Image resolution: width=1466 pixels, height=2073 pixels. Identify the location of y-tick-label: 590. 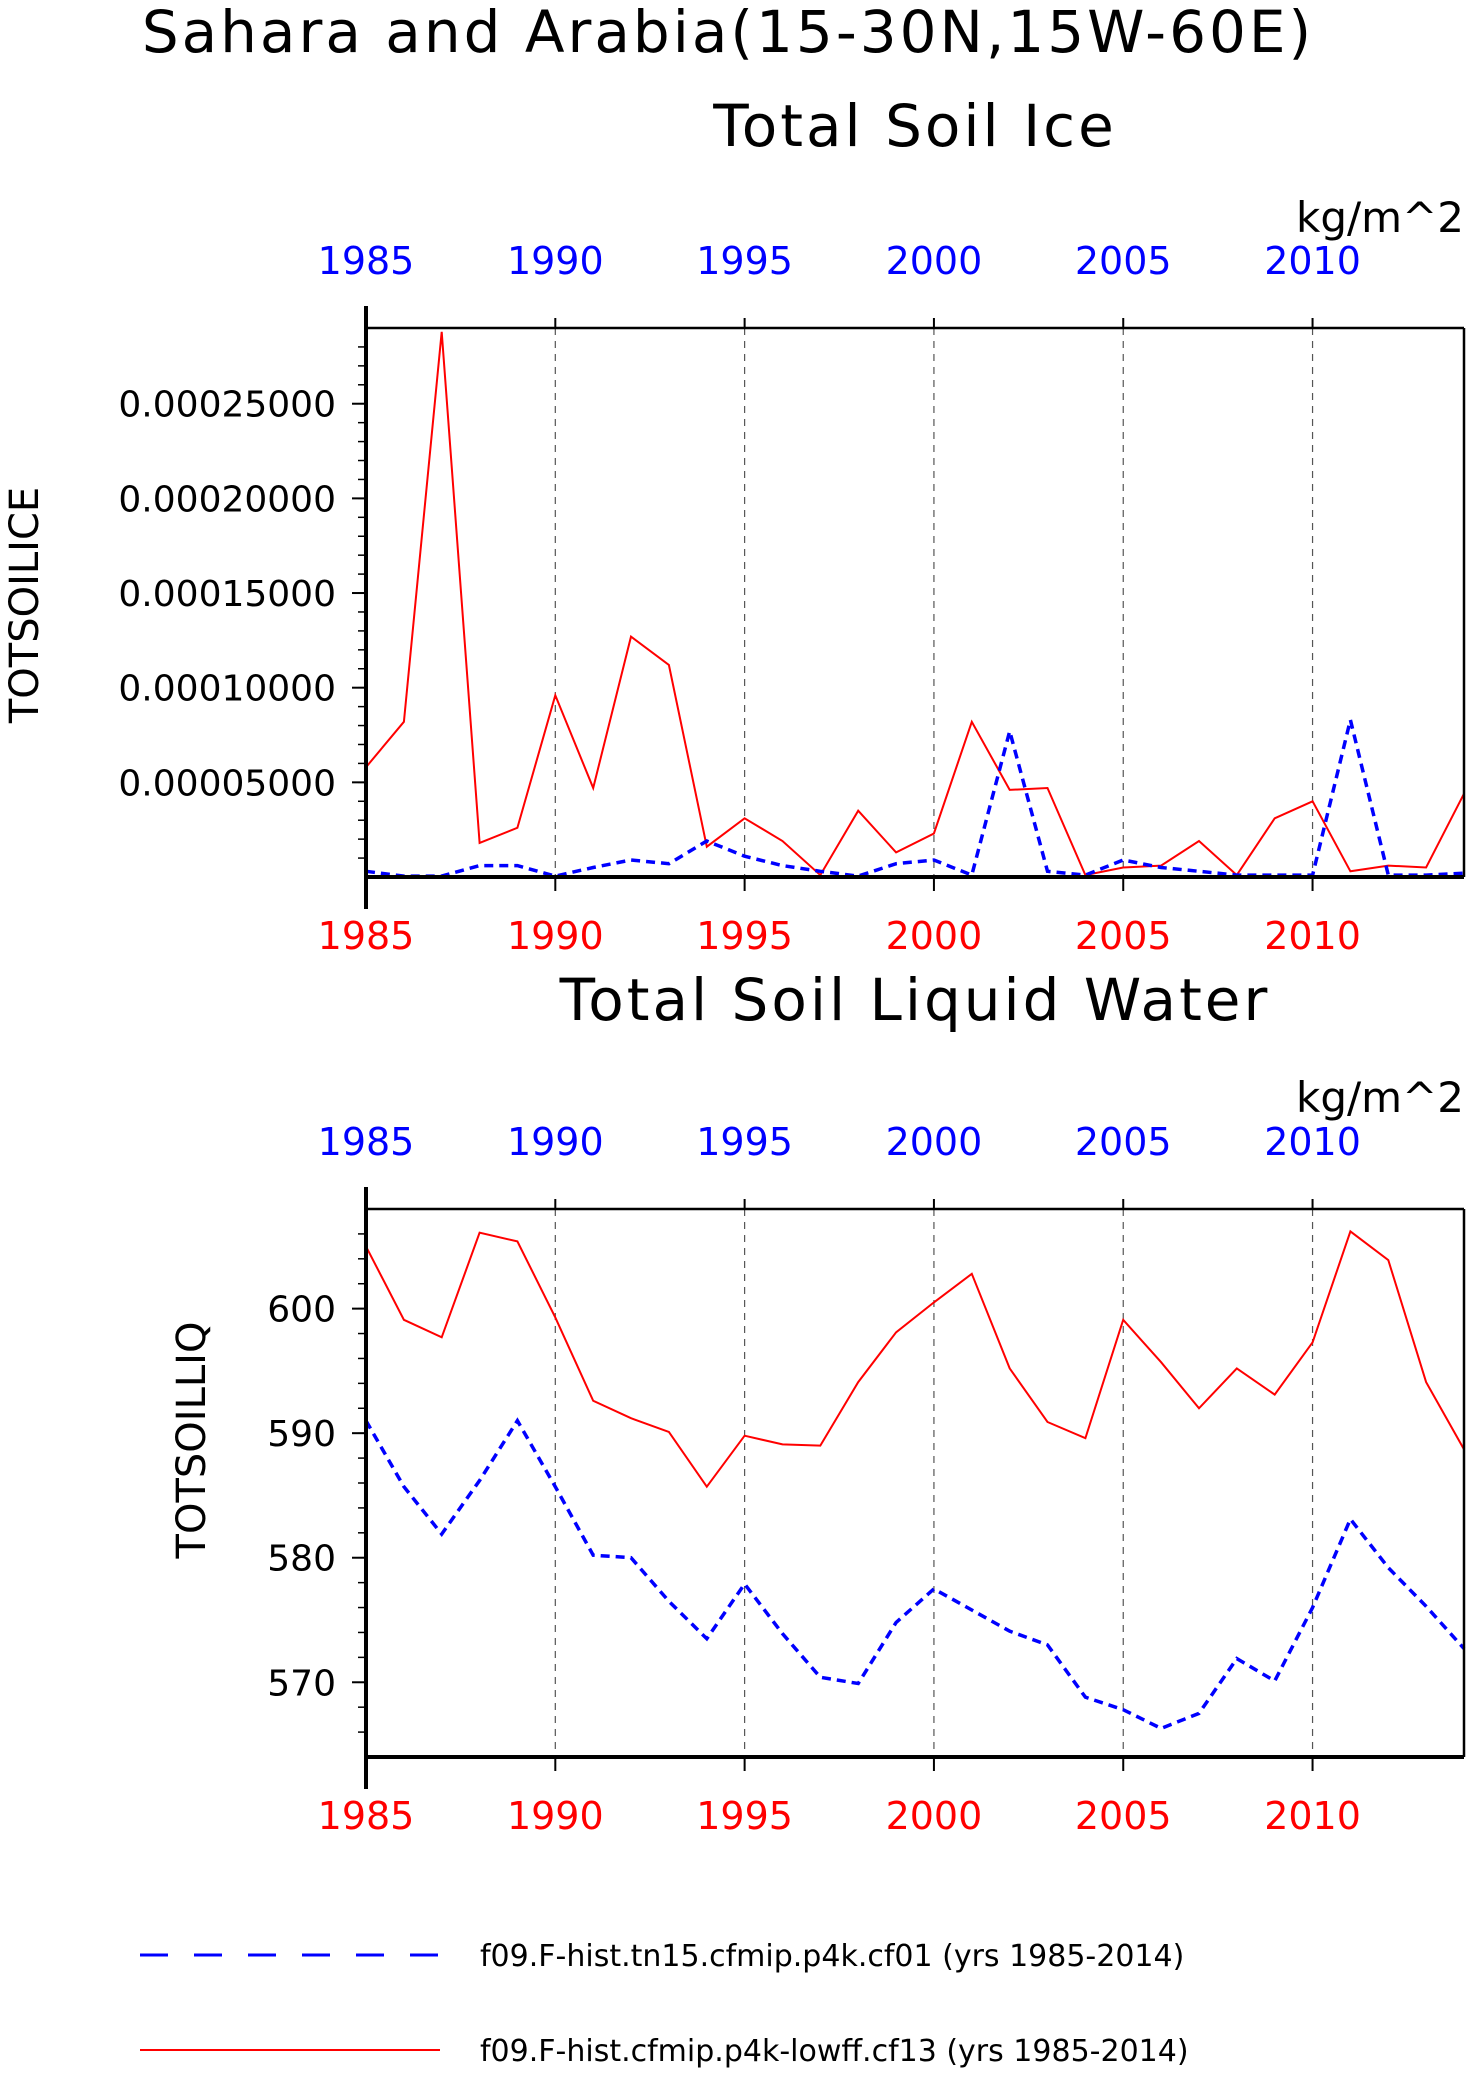
(301, 1434).